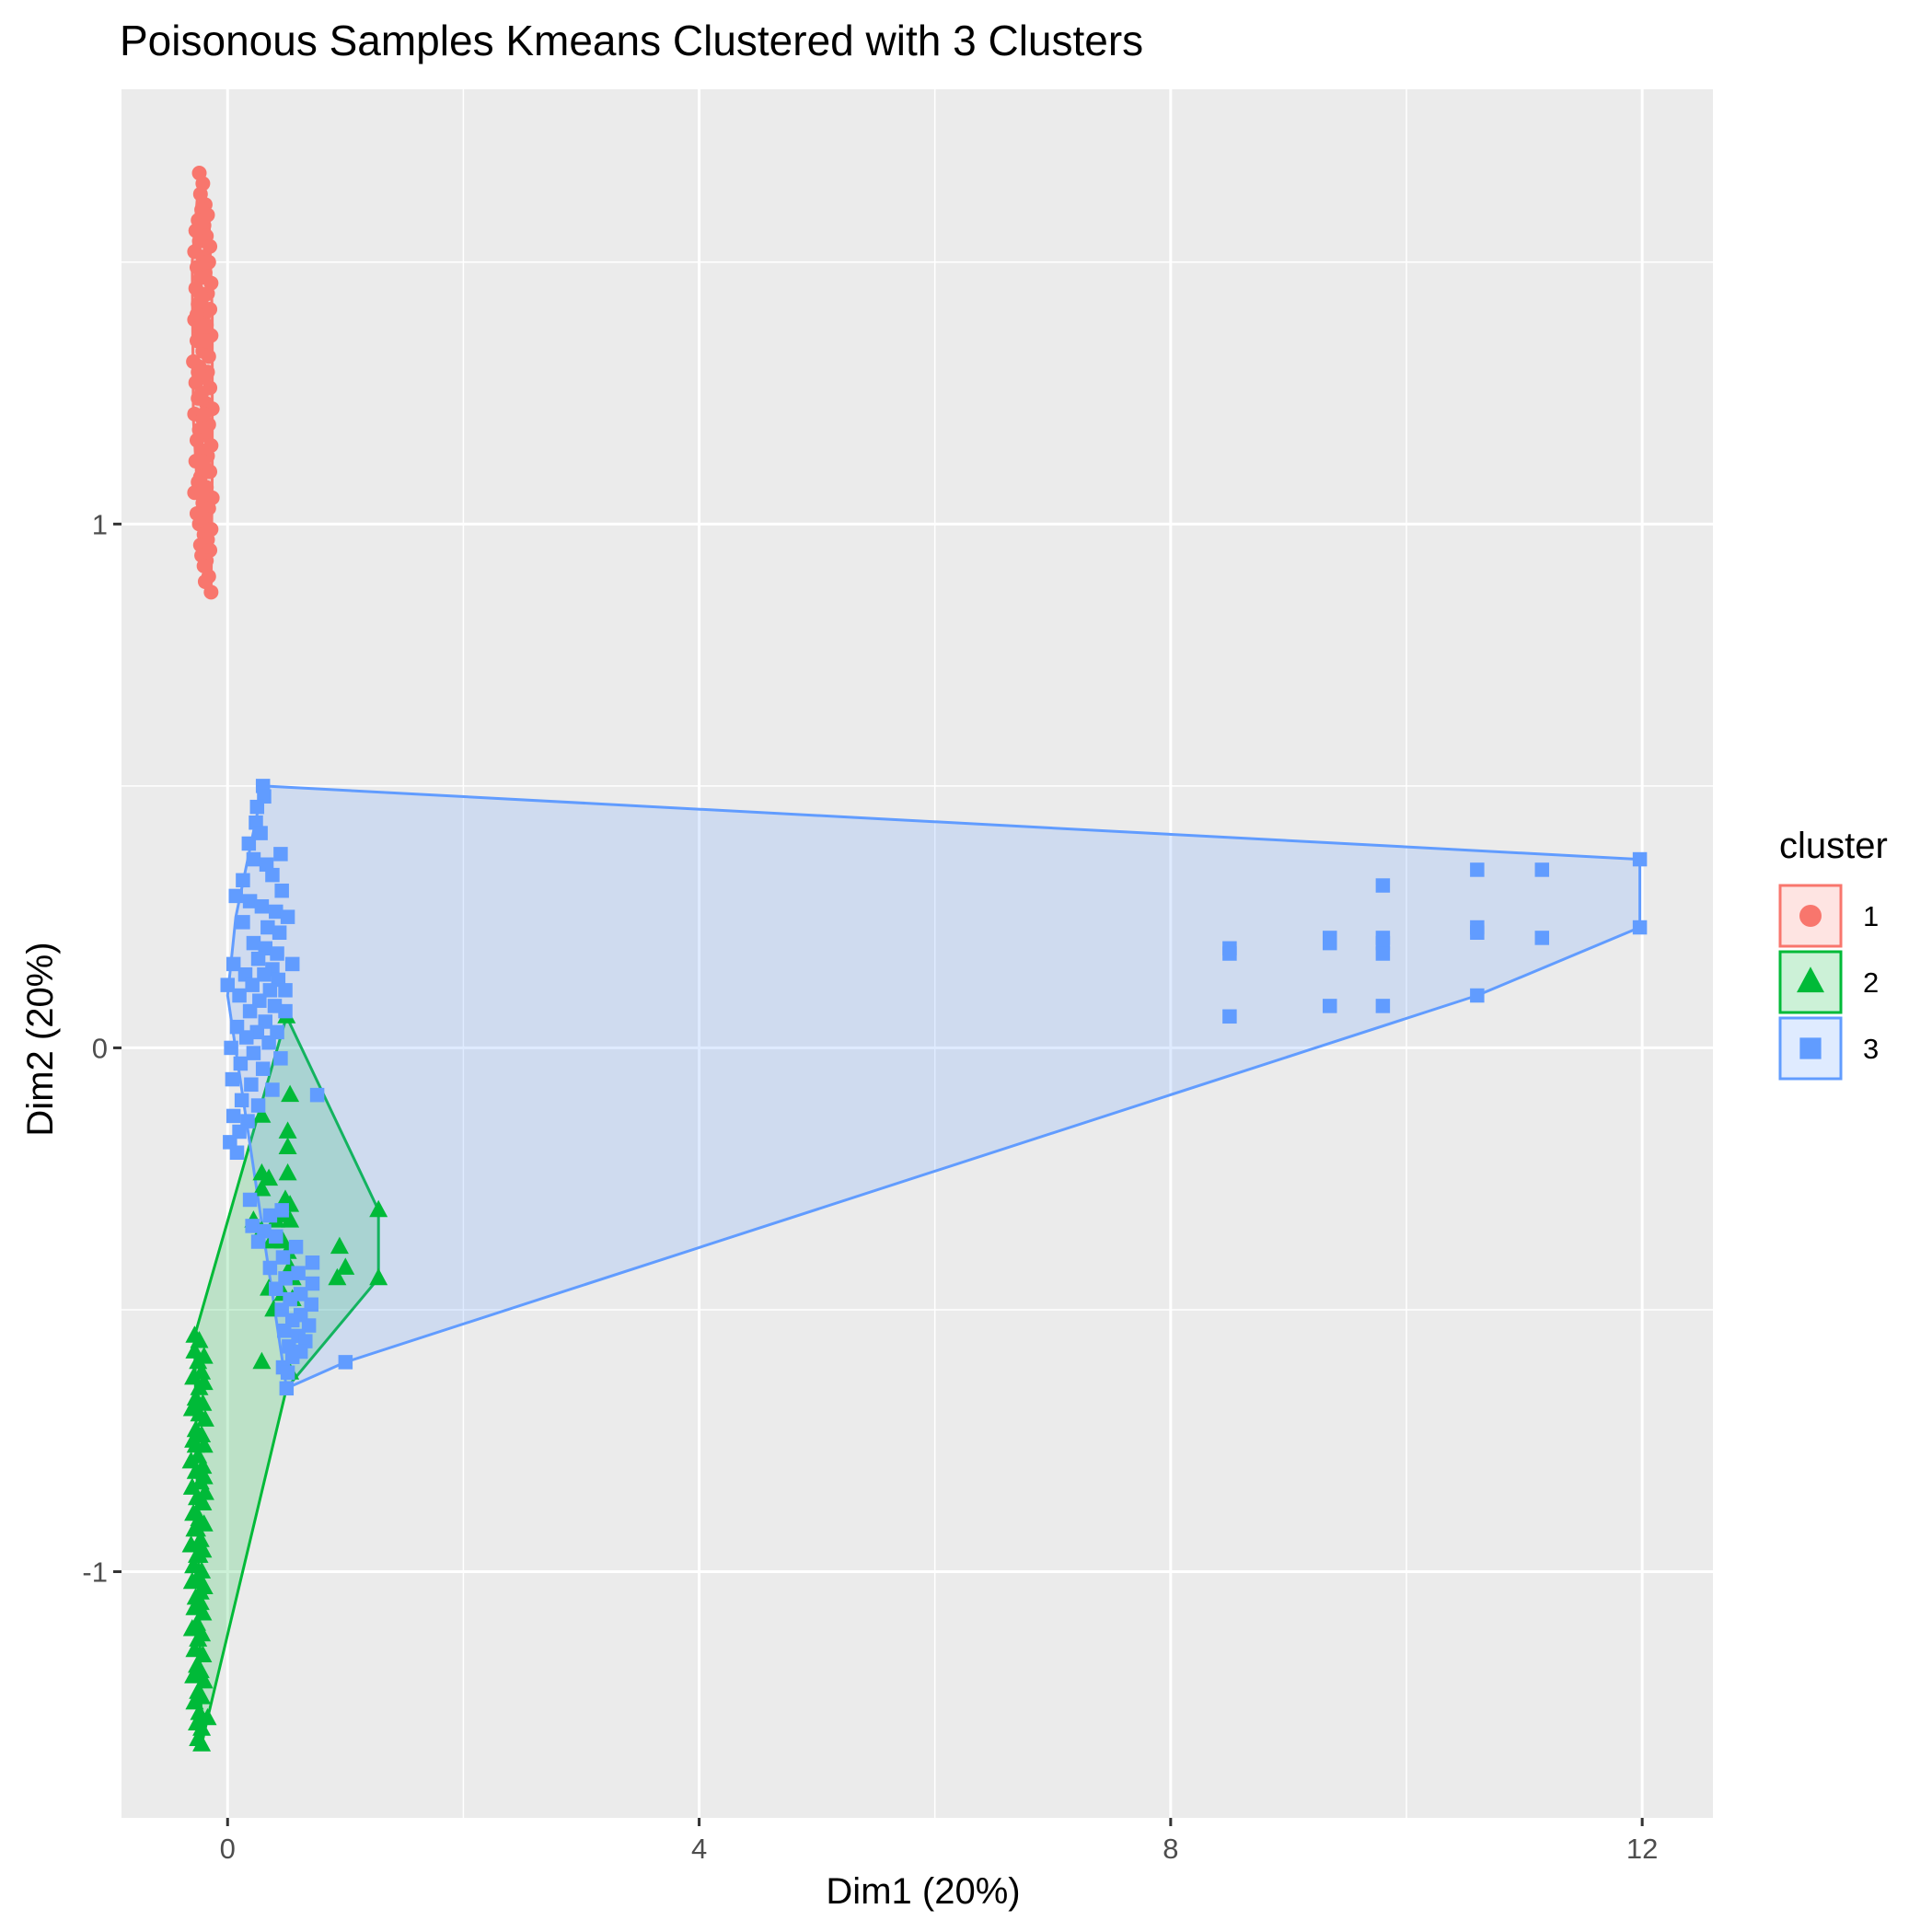 This screenshot has height=1932, width=1932. Describe the element at coordinates (95, 1573) in the screenshot. I see `y-tick-label: -1` at that location.